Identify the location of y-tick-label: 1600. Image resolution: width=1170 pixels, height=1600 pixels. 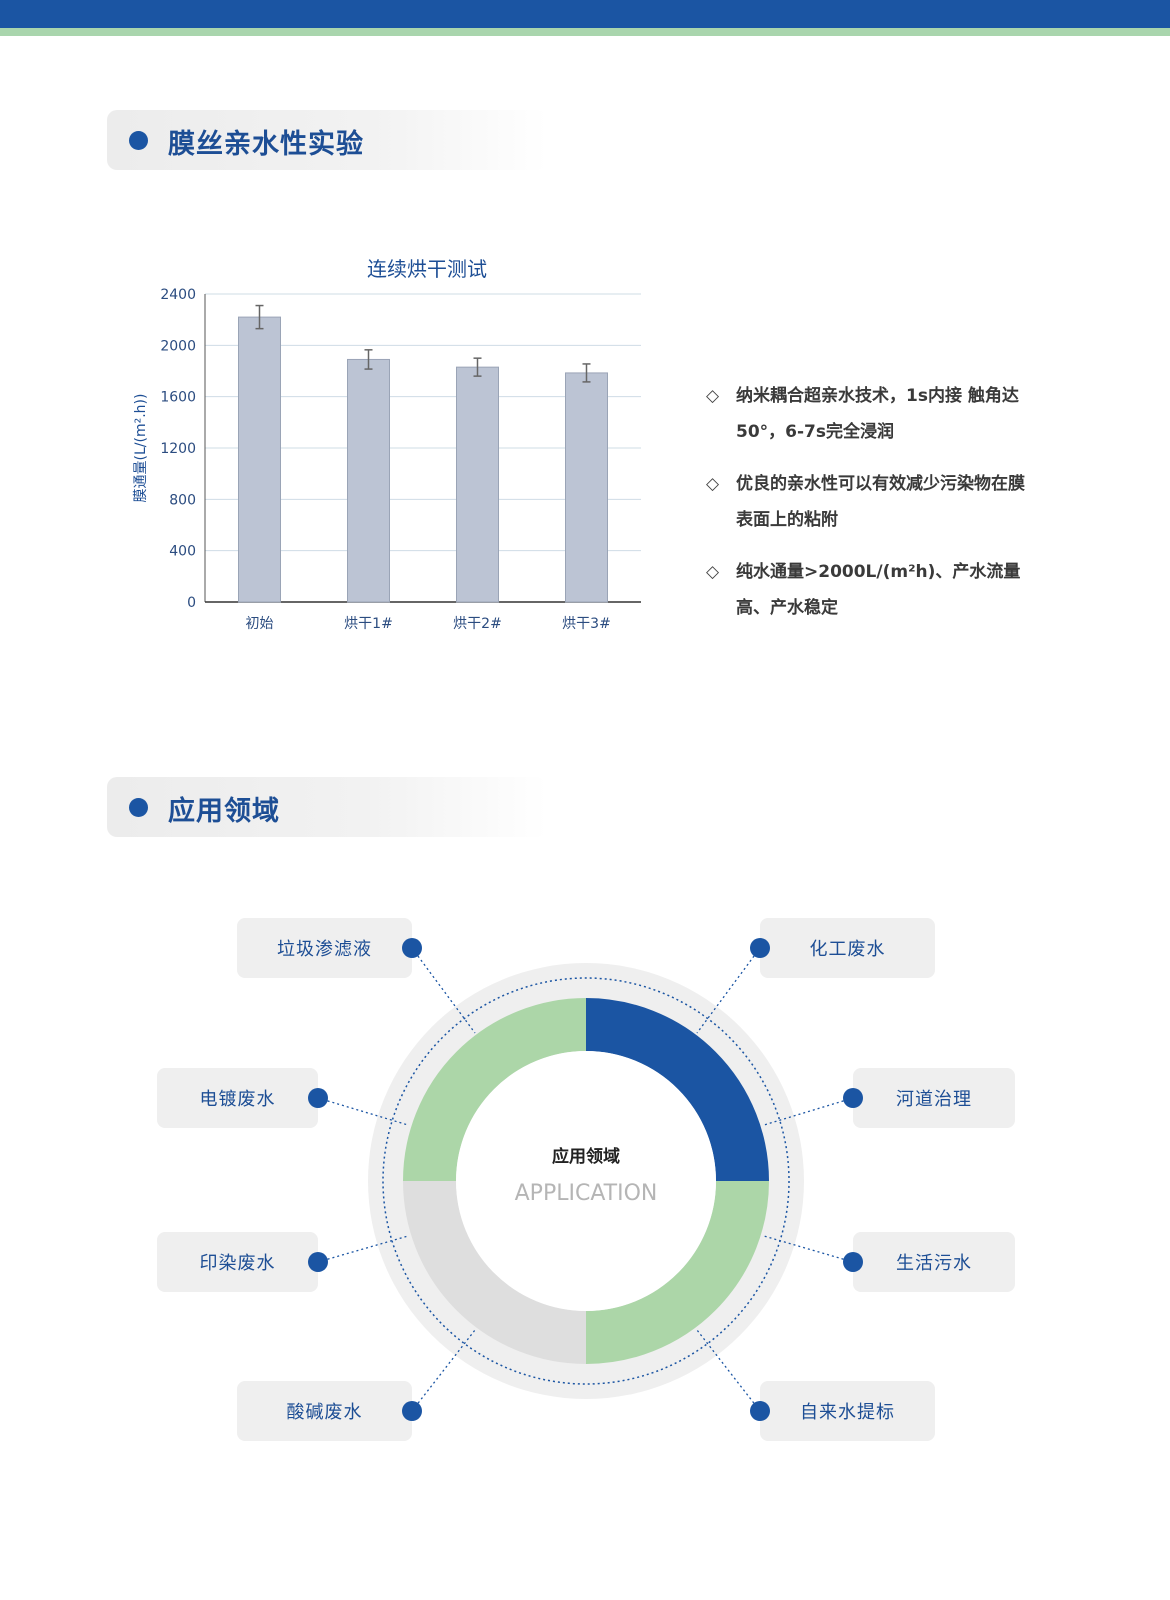
(178, 398).